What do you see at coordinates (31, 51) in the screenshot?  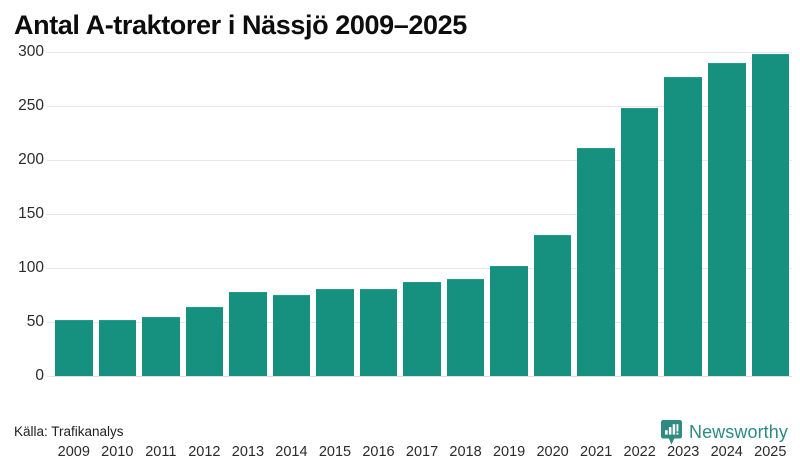 I see `y-axis-tick-label: 300` at bounding box center [31, 51].